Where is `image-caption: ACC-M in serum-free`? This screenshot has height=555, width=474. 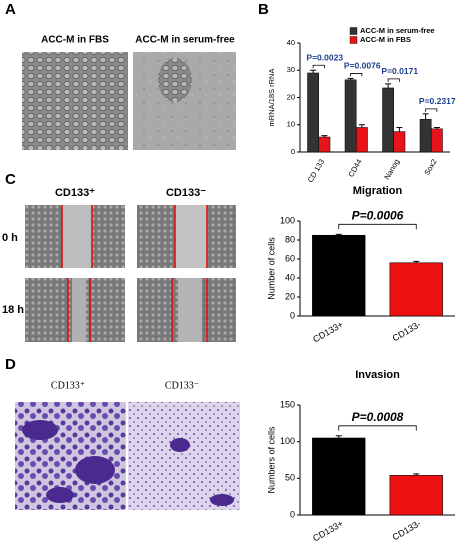
image-caption: ACC-M in serum-free is located at coordinates (185, 40).